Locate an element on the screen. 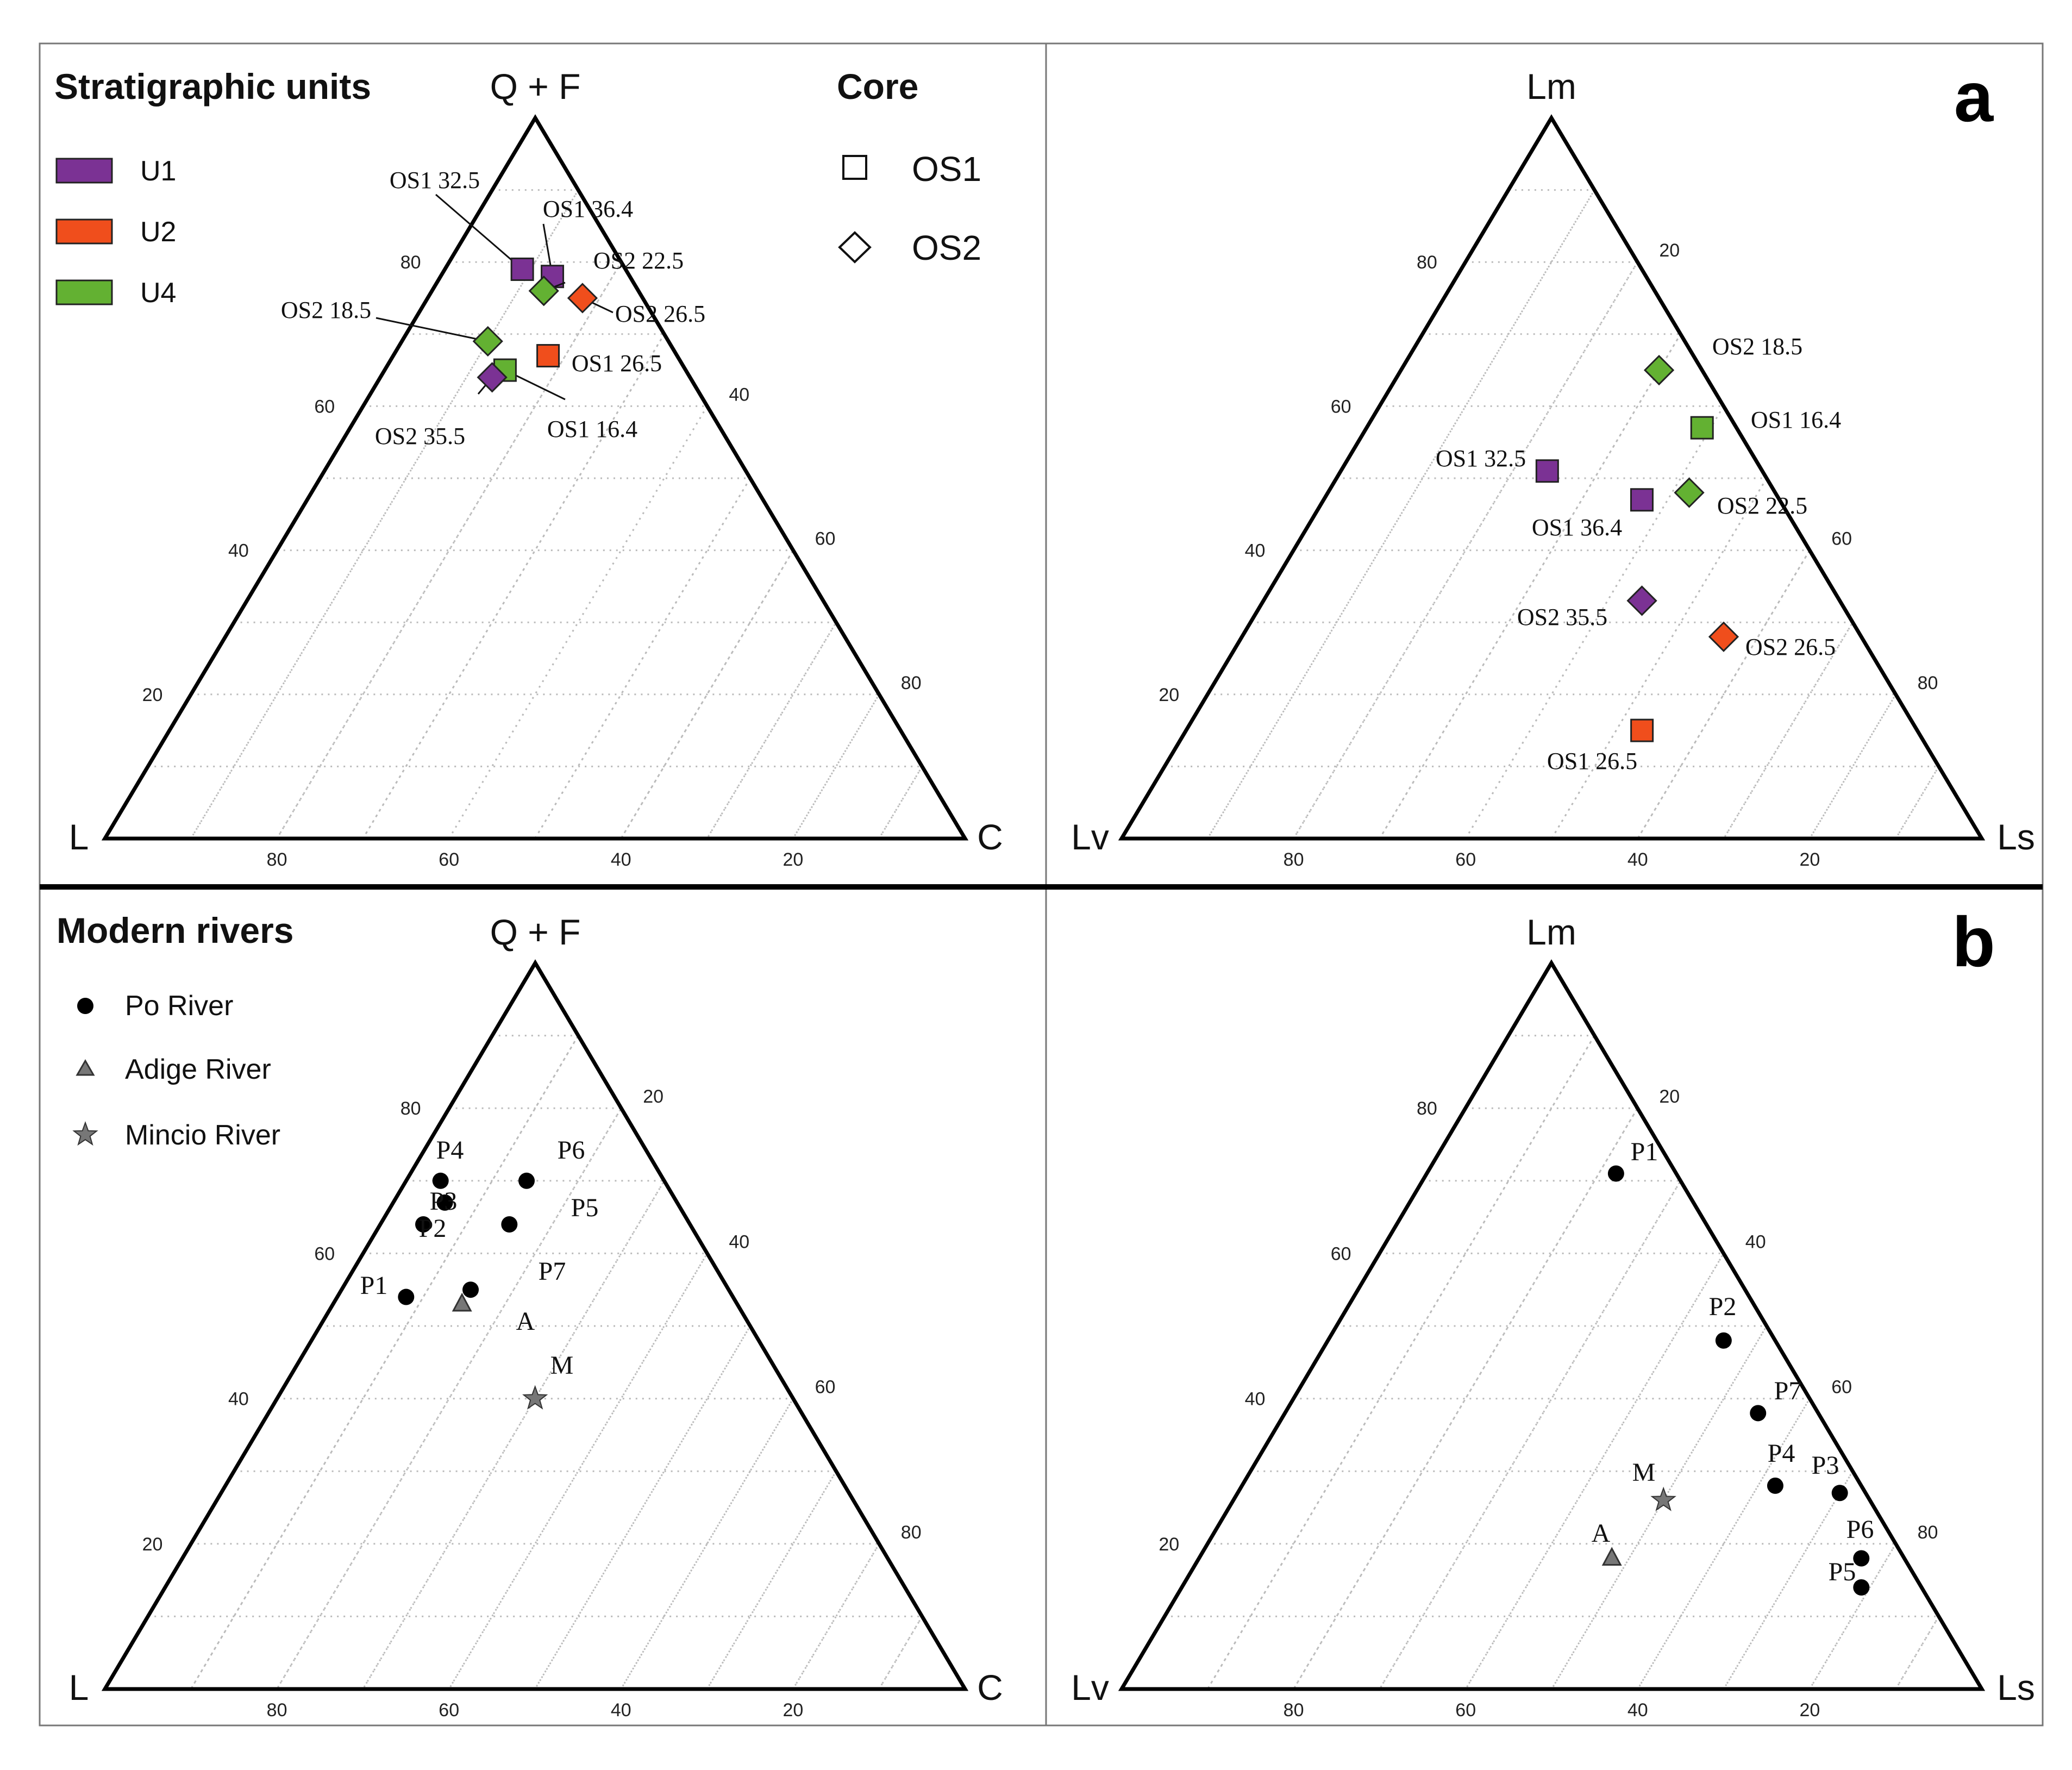 This screenshot has height=1770, width=2072. panel-letter-b: b is located at coordinates (1974, 941).